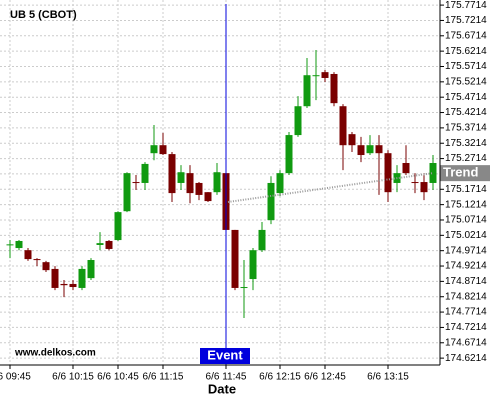 The height and width of the screenshot is (400, 500). I want to click on y-tick-label: 174.6714, so click(466, 342).